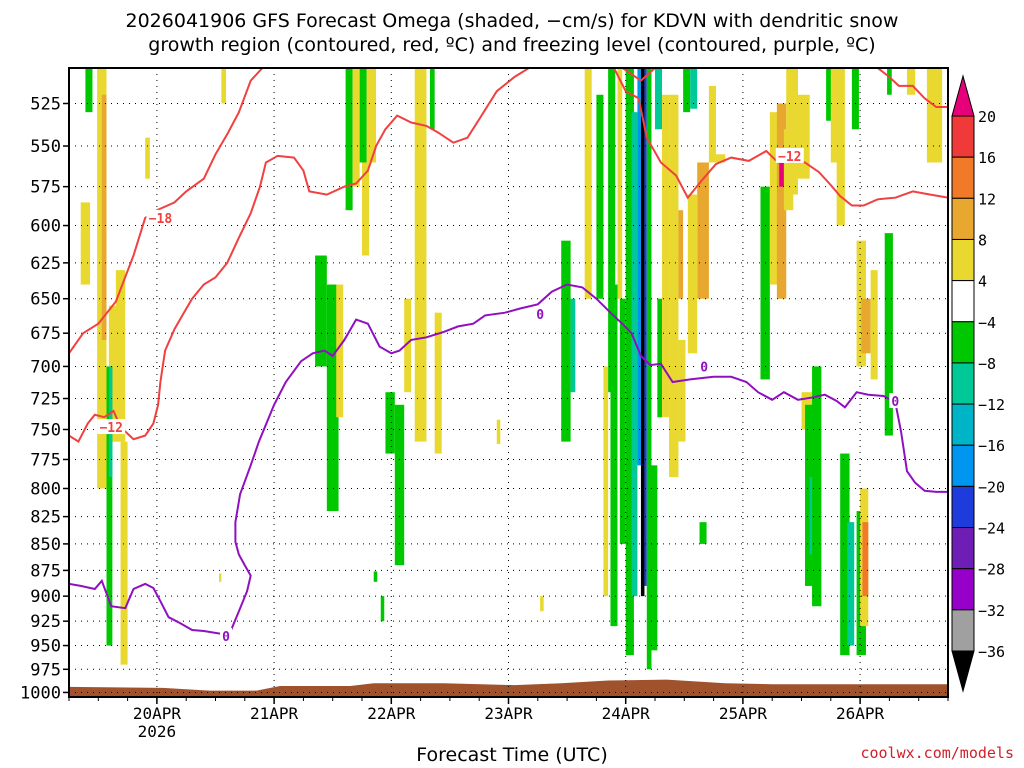 The width and height of the screenshot is (1024, 768). What do you see at coordinates (45, 571) in the screenshot?
I see `y-tick-label: 875` at bounding box center [45, 571].